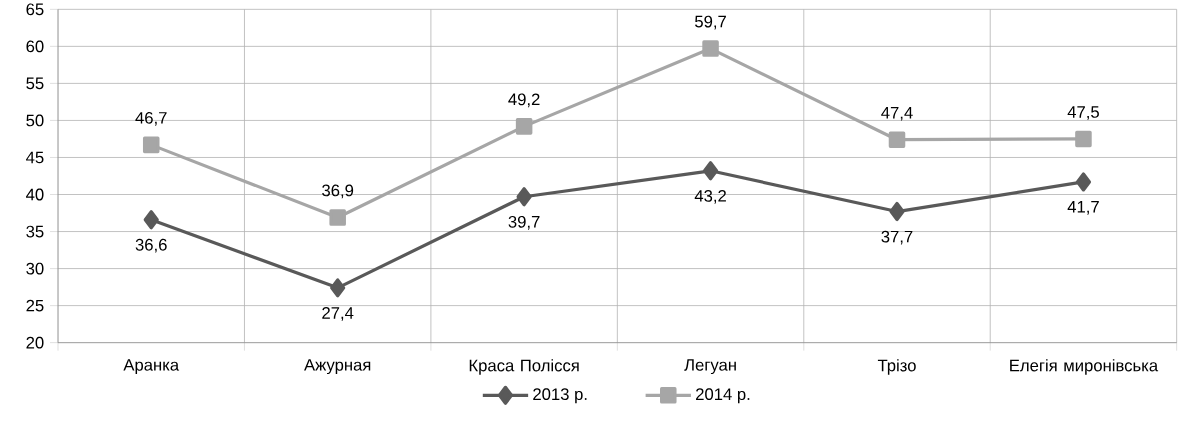 Image resolution: width=1187 pixels, height=423 pixels. I want to click on x-tick-label: Ажурная, so click(337, 367).